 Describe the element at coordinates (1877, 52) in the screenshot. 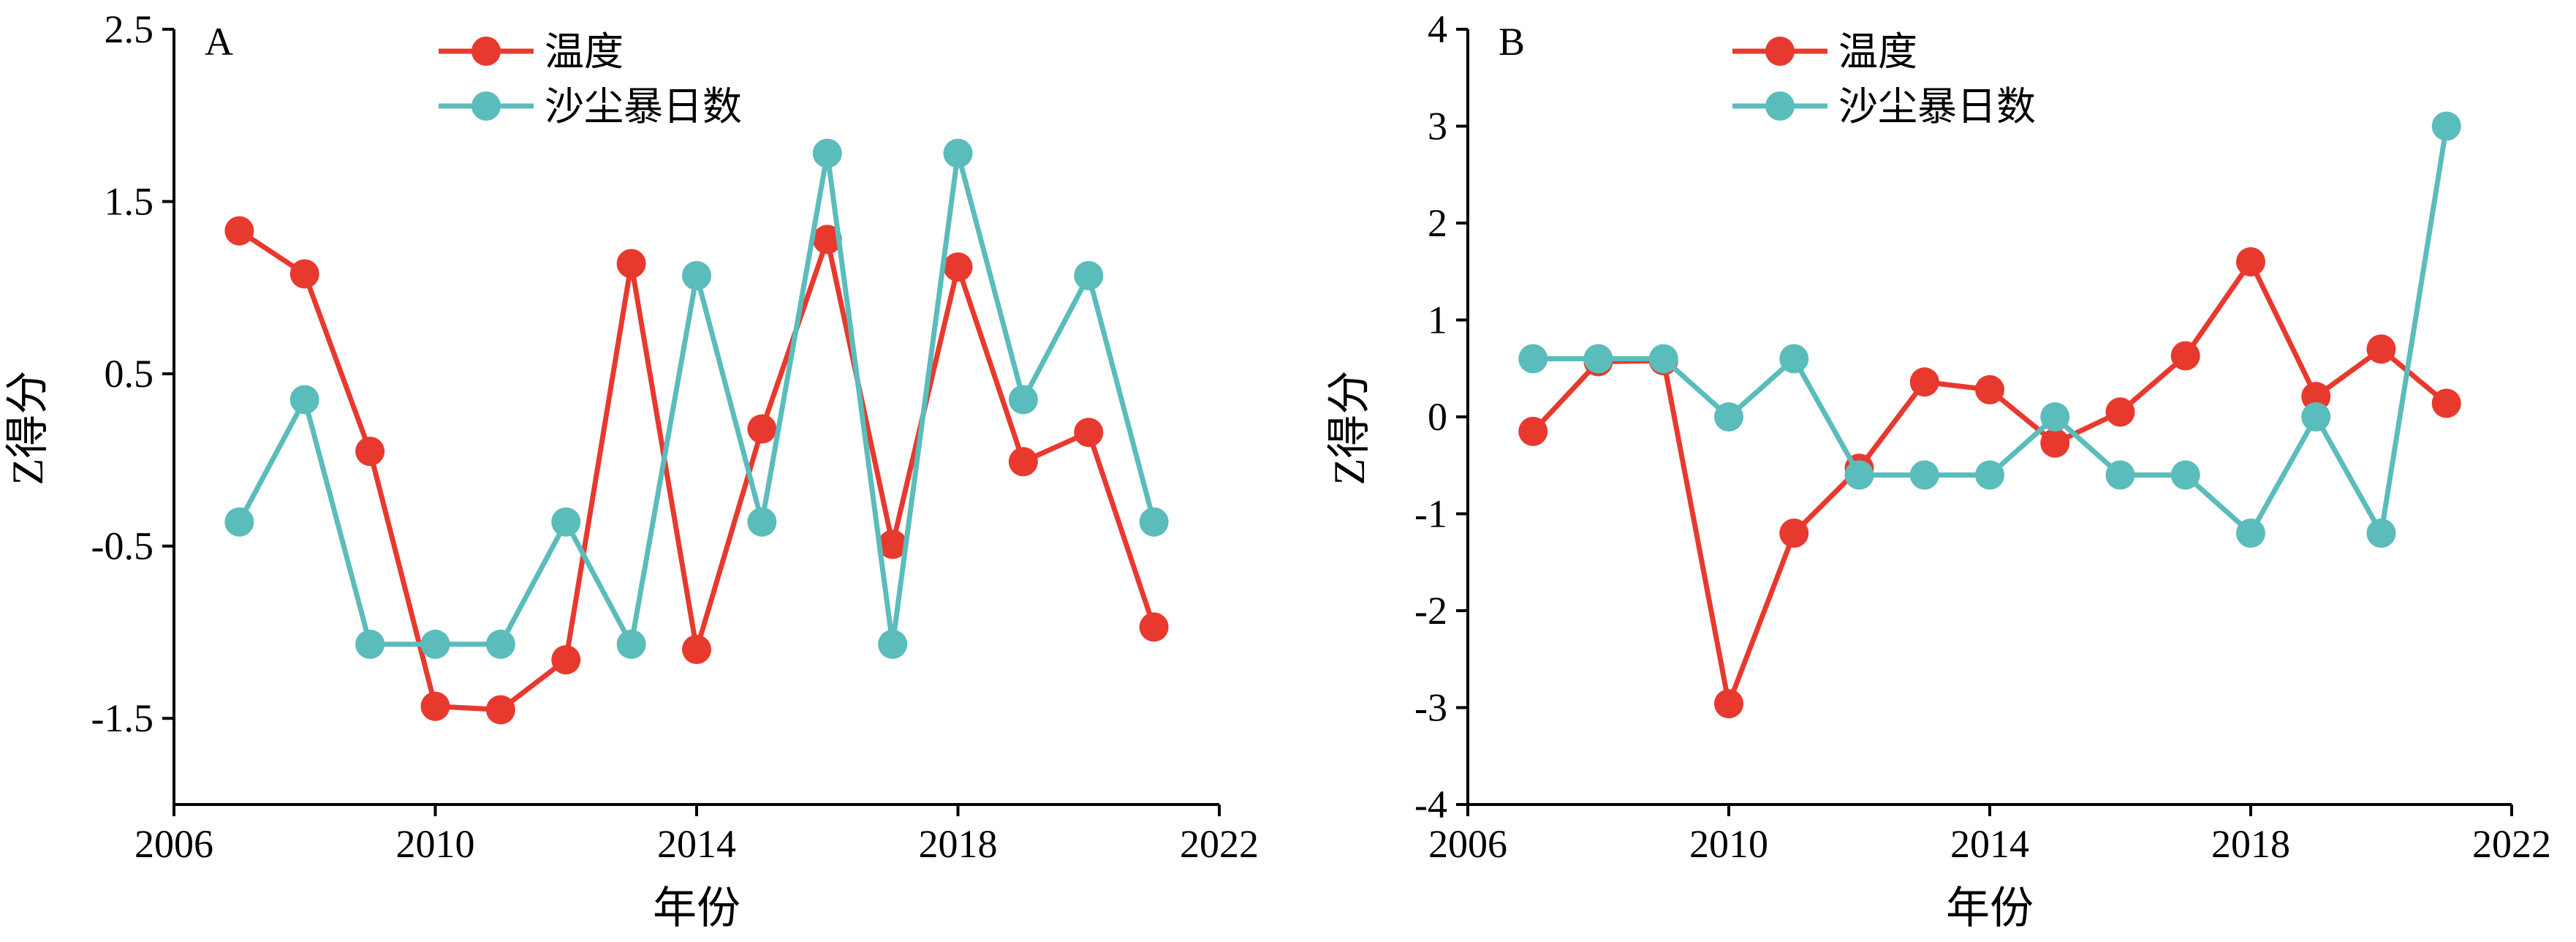

I see `legend-label-temperature-b: 温度` at that location.